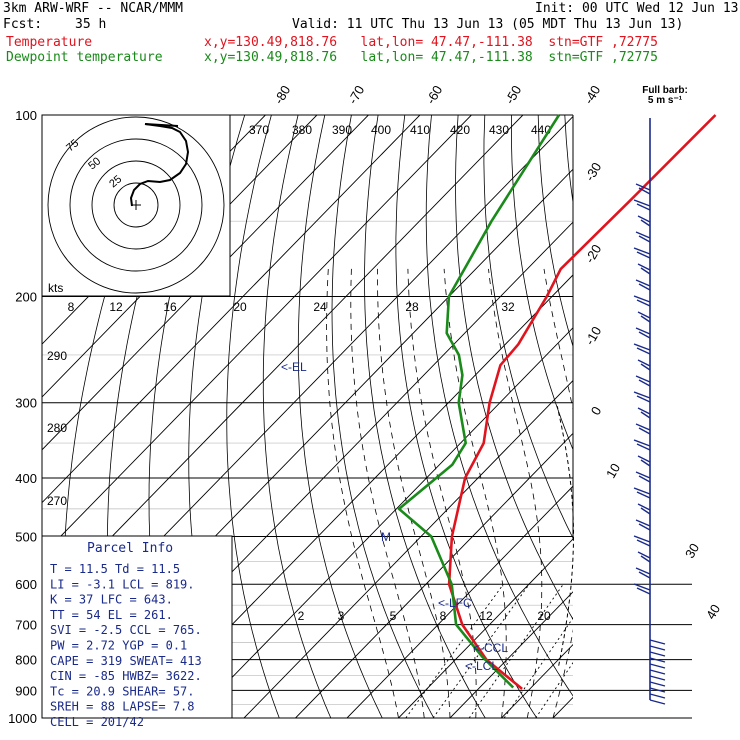  I want to click on pressure-label: 1000, so click(22, 718).